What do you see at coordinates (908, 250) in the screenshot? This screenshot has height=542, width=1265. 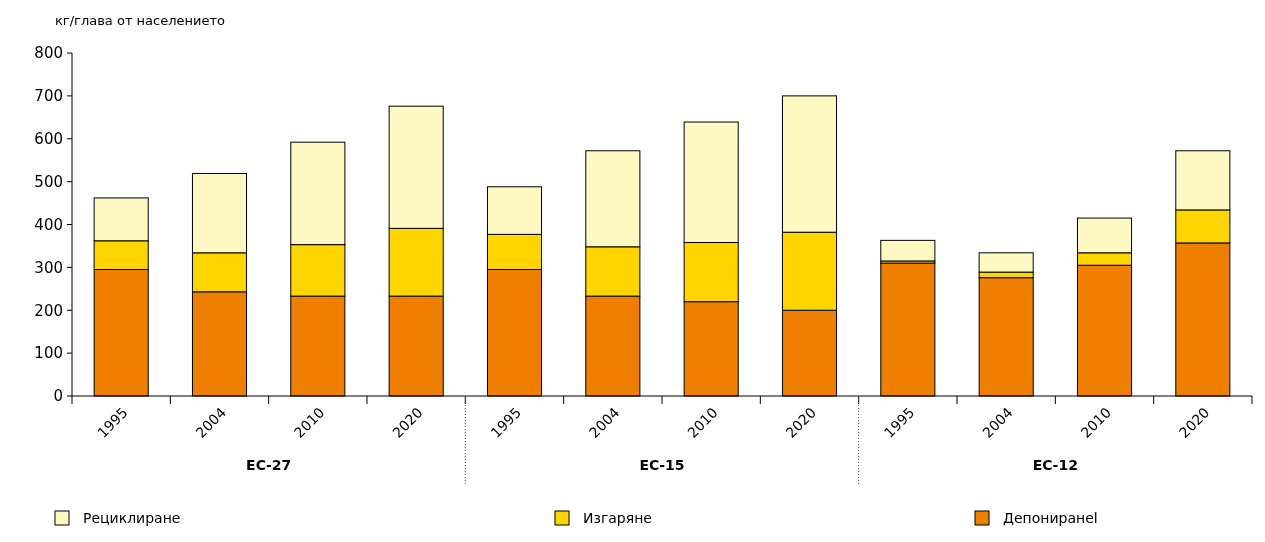 I see `bar` at bounding box center [908, 250].